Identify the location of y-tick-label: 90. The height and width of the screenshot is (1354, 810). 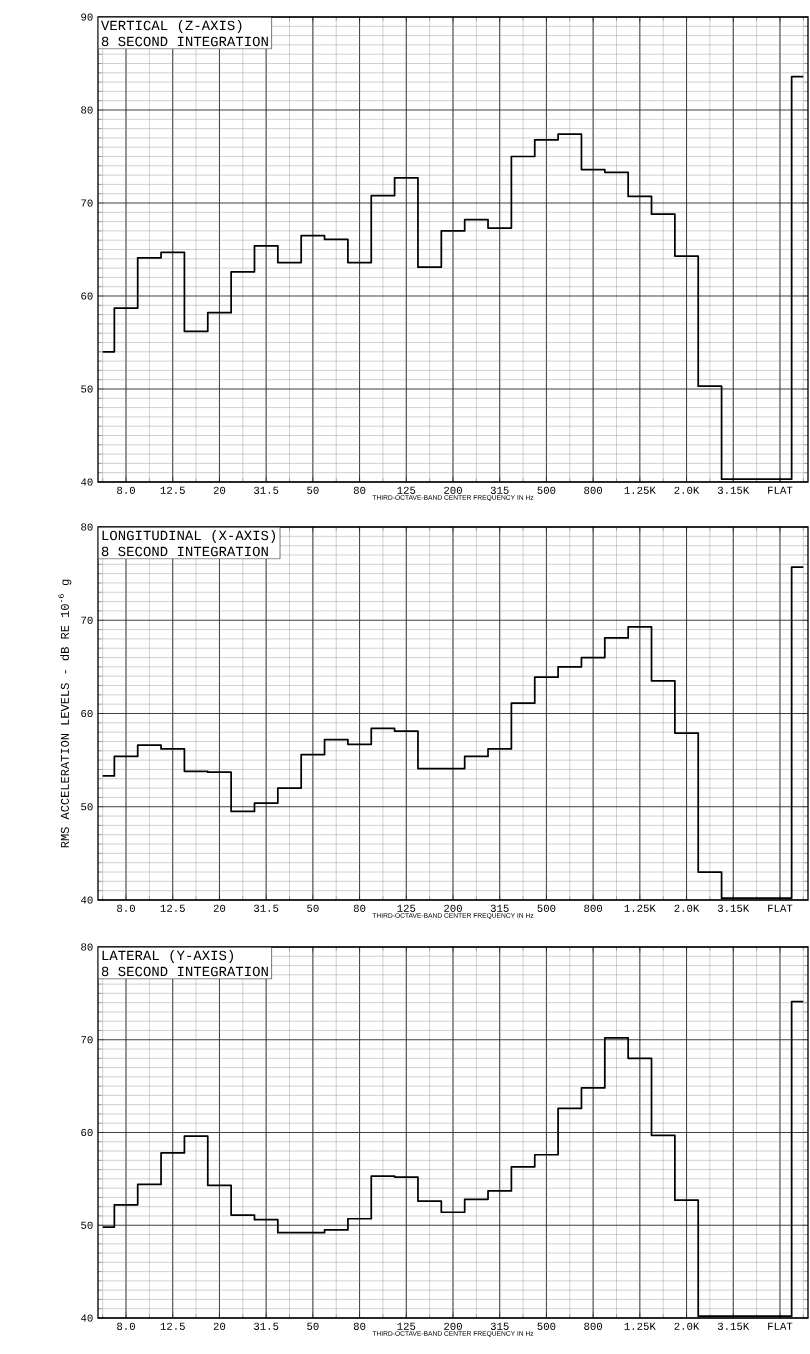
(87, 17).